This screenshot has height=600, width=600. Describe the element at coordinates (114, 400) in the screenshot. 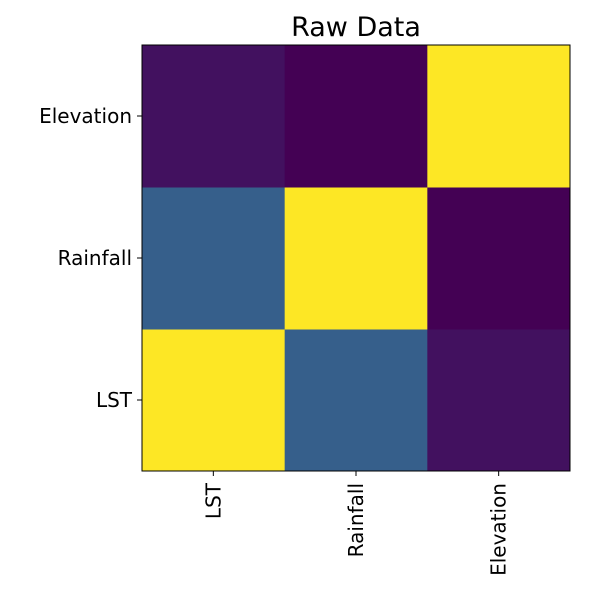

I see `y-tick-label: LST` at that location.